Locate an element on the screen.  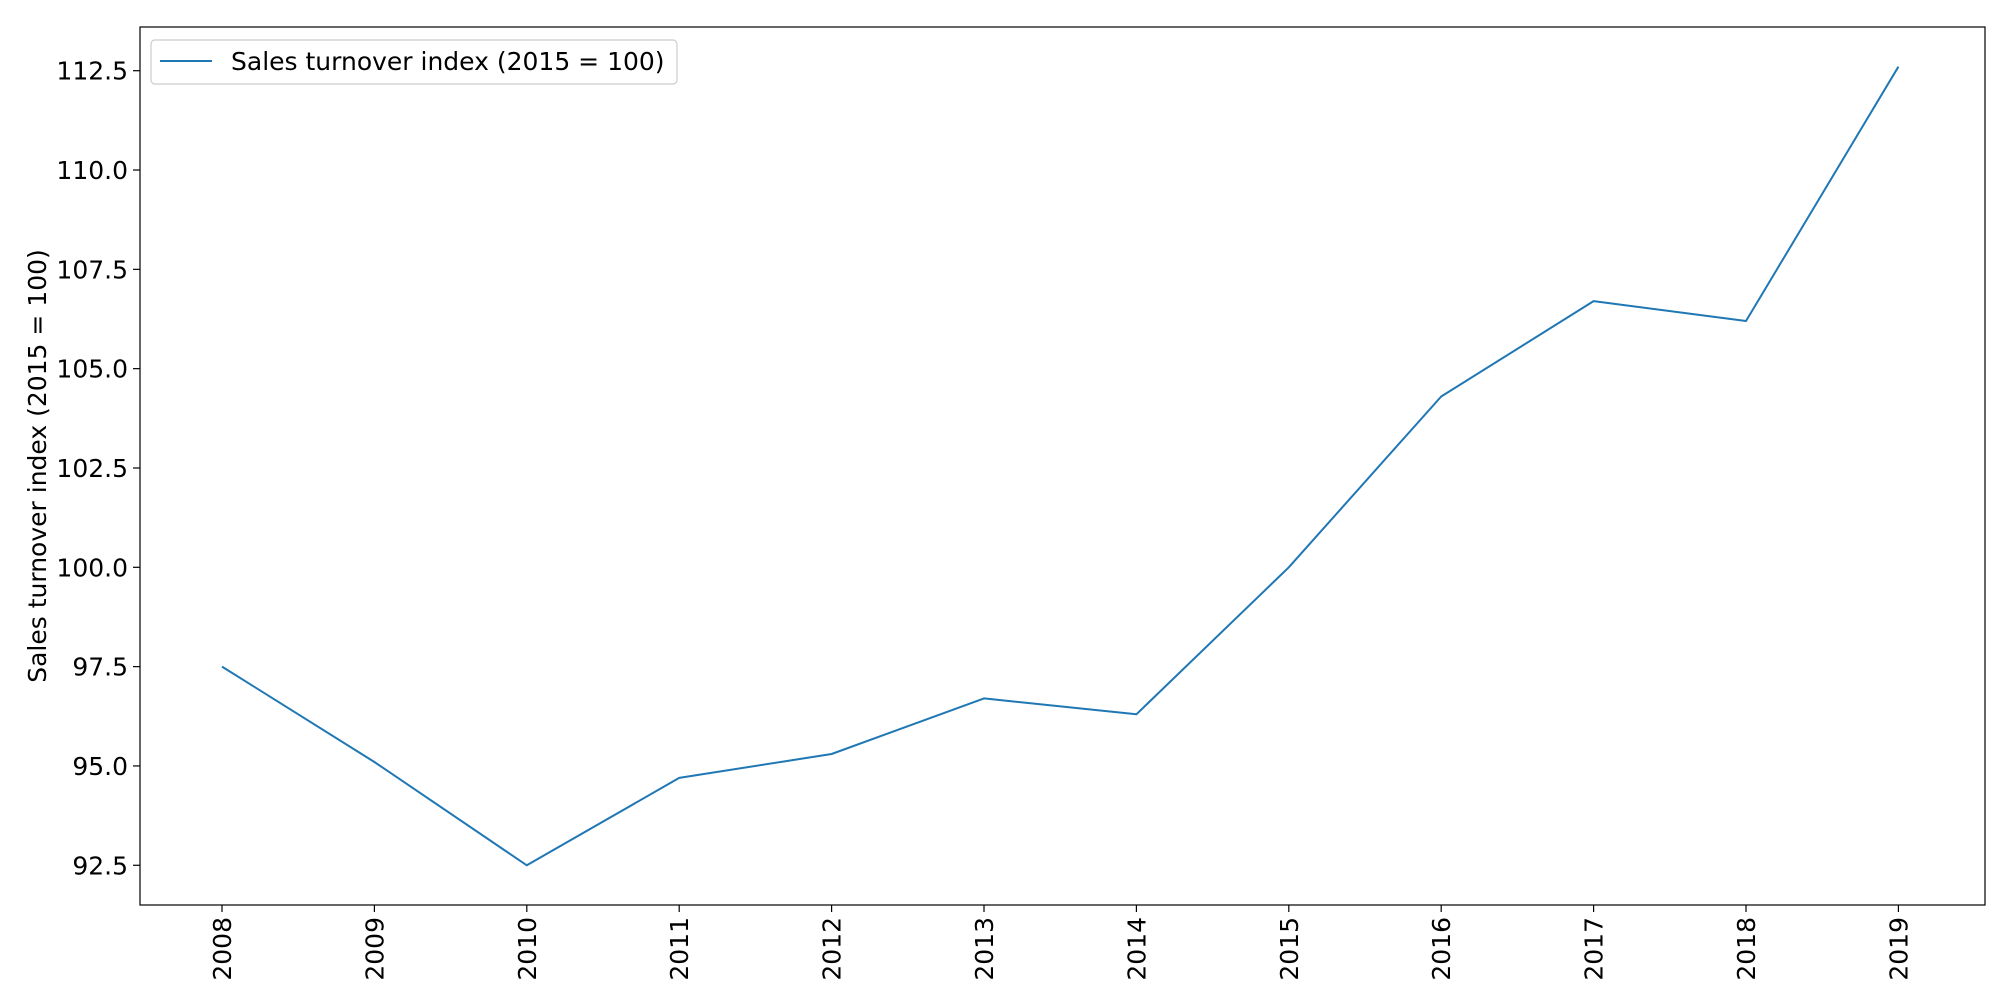
legend: Sales turnover index (2015 = 100) is located at coordinates (414, 62).